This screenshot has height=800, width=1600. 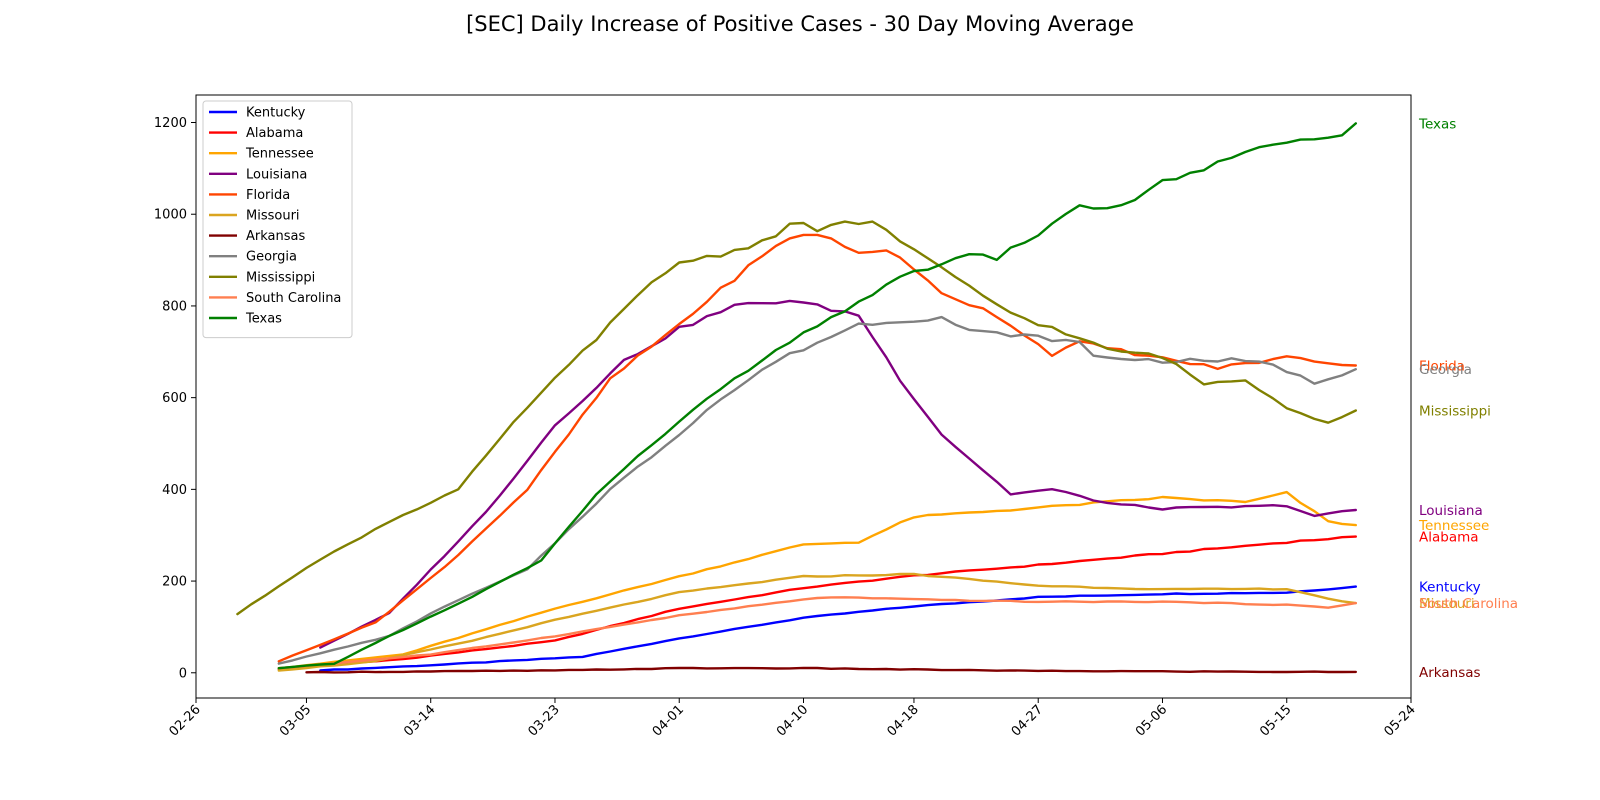 What do you see at coordinates (170, 123) in the screenshot?
I see `y-tick-label: 1200` at bounding box center [170, 123].